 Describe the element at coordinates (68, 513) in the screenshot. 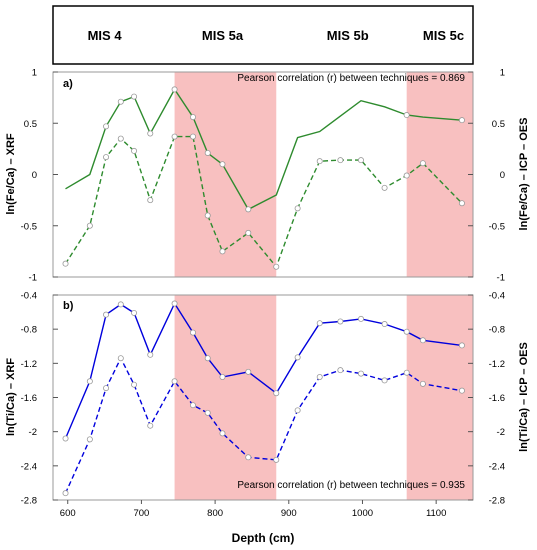

I see `x-tick-label: 600` at that location.